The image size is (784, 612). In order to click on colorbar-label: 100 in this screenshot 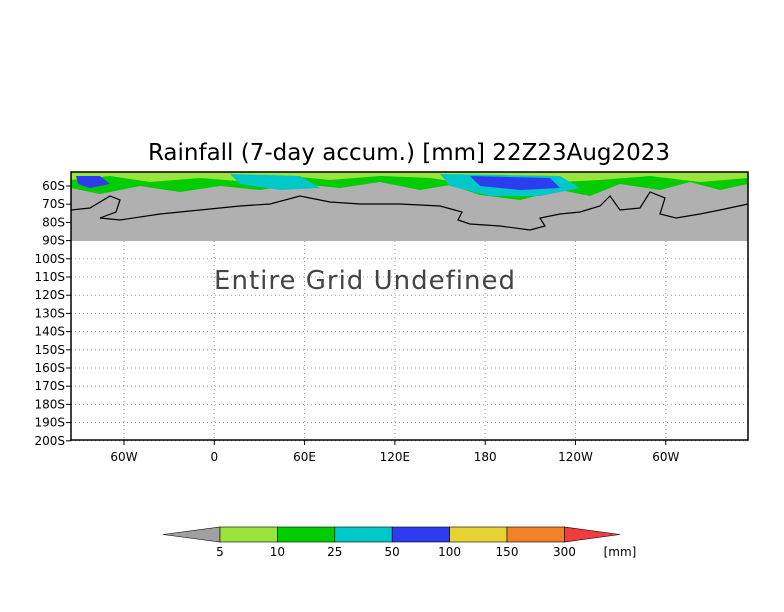, I will do `click(449, 552)`.